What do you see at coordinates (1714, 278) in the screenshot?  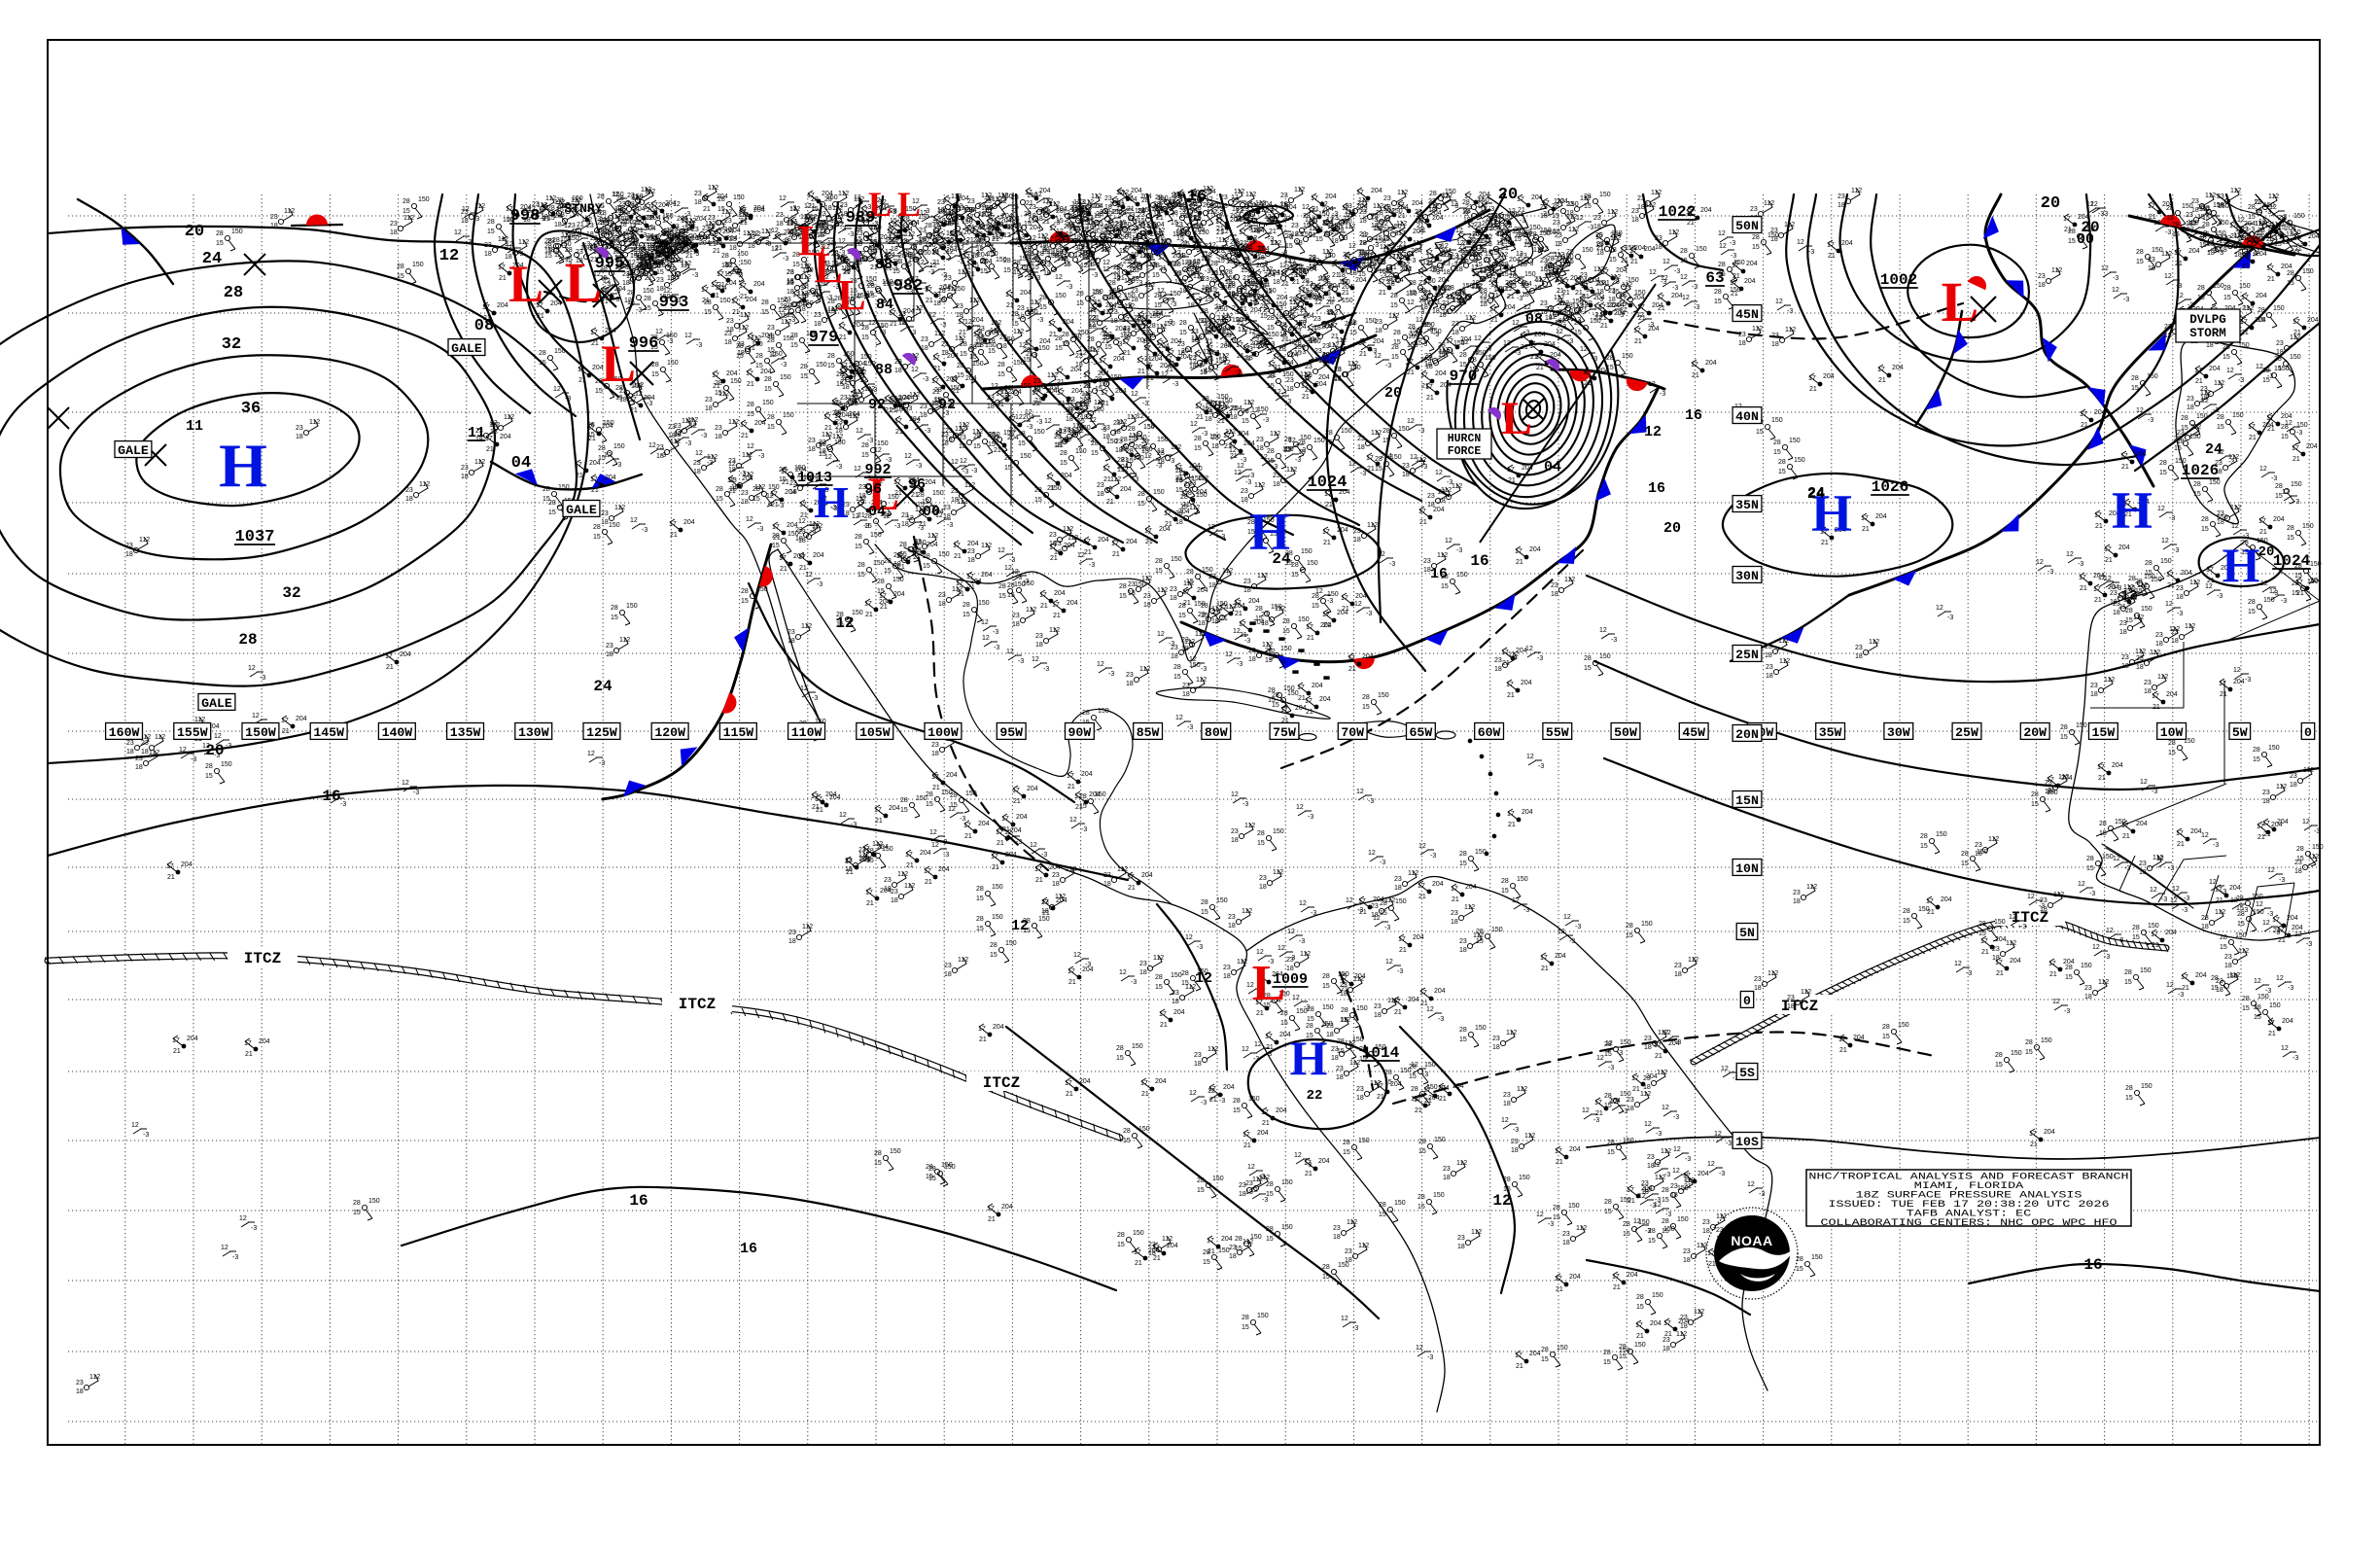 I see `svg-text: 63` at bounding box center [1714, 278].